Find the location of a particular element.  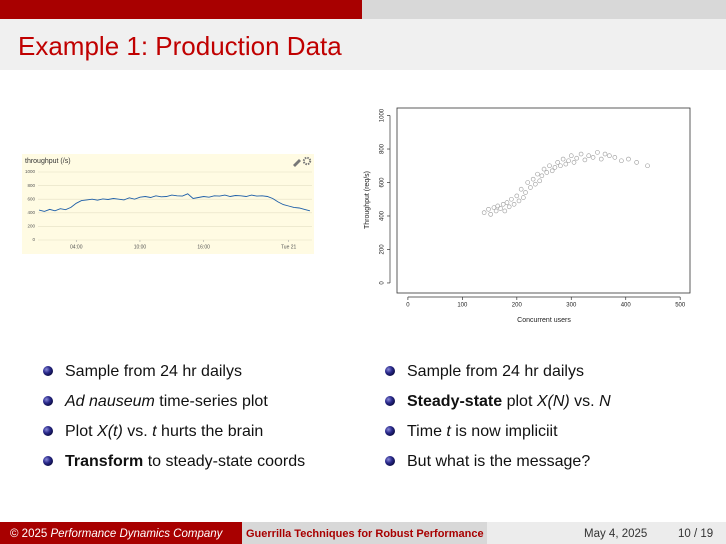

x-tick-label: 100 is located at coordinates (462, 306).